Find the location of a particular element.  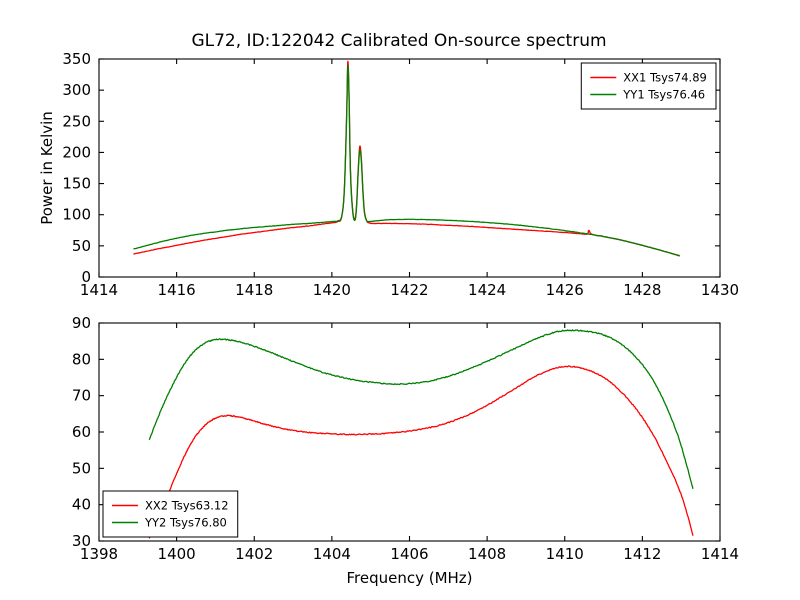

y-tick-label: 0 is located at coordinates (86, 277).